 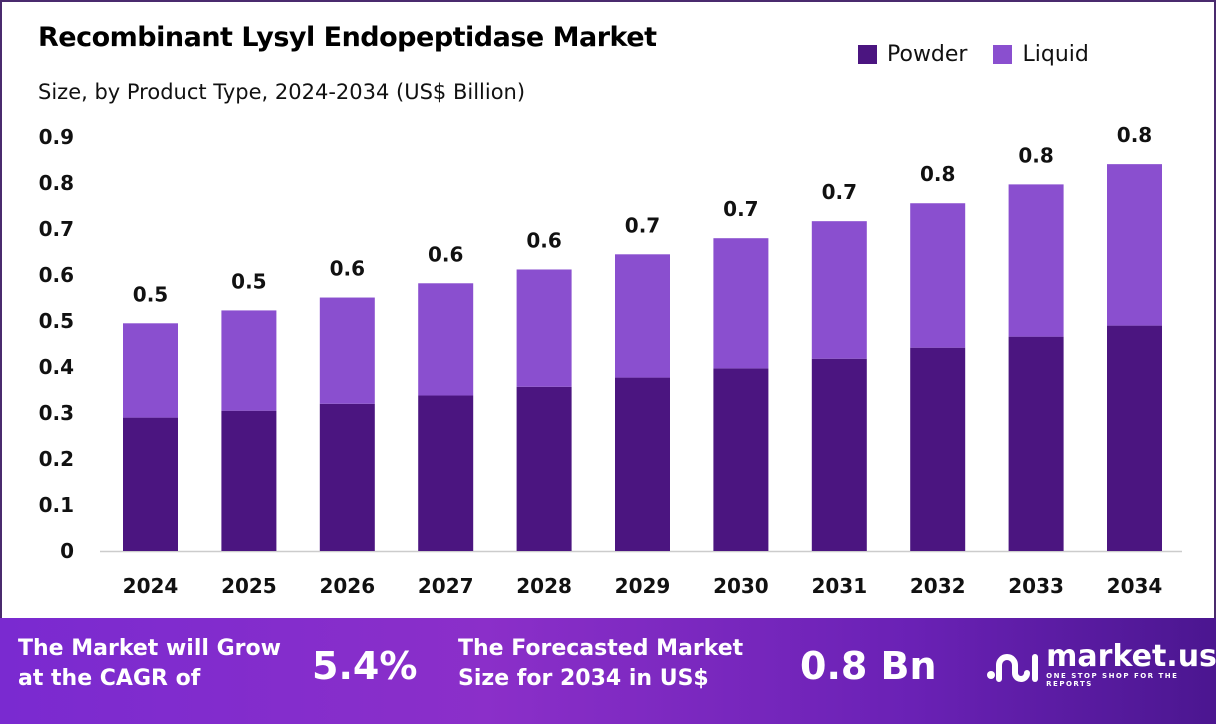 I want to click on y-tick-label: 0.2, so click(x=56, y=459).